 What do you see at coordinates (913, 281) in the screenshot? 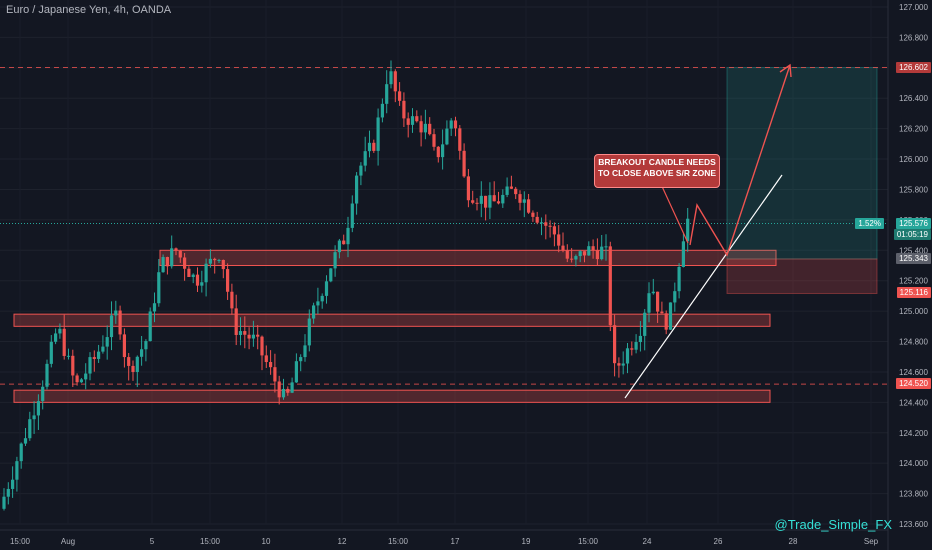
I see `y-tick-label: 125.200` at bounding box center [913, 281].